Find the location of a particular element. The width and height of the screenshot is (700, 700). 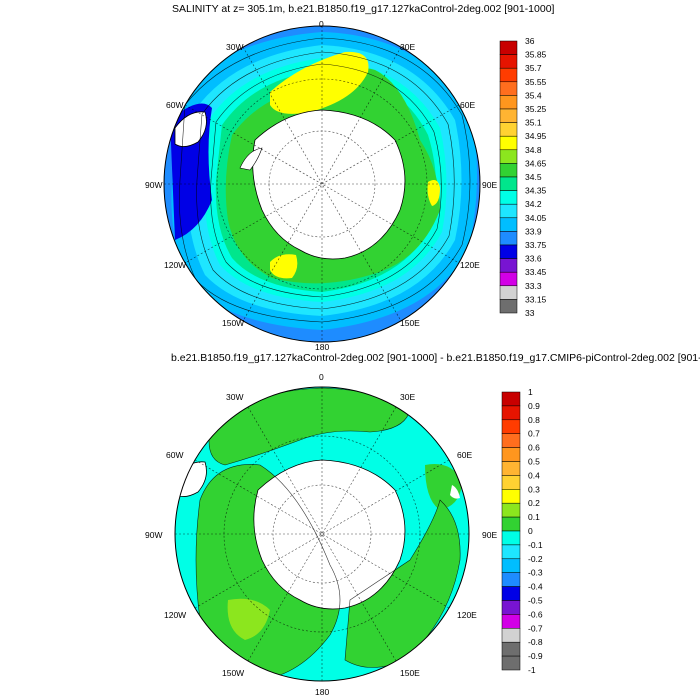

positive-anomaly-pacific-east is located at coordinates (403, 584).